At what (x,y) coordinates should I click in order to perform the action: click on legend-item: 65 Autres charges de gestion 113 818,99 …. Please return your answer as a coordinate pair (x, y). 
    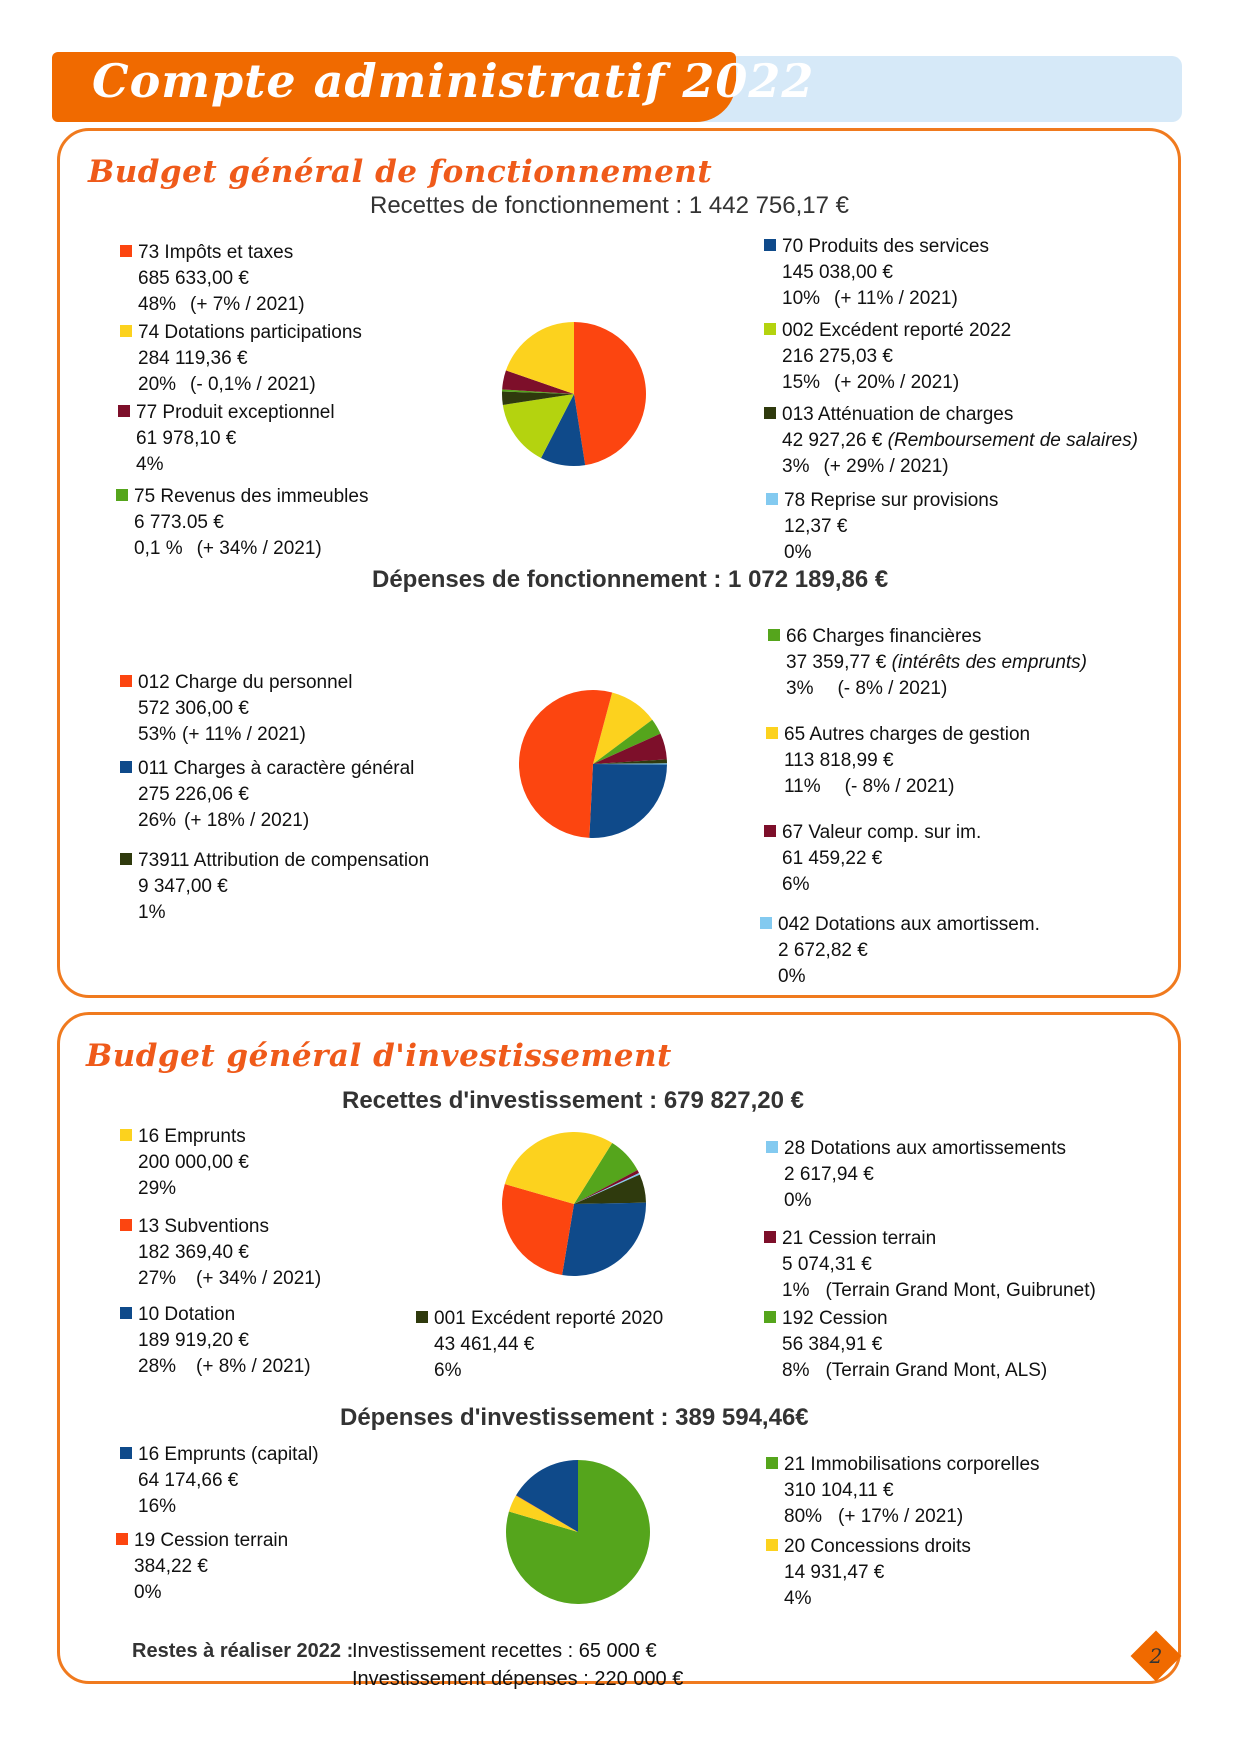
    Looking at the image, I should click on (898, 761).